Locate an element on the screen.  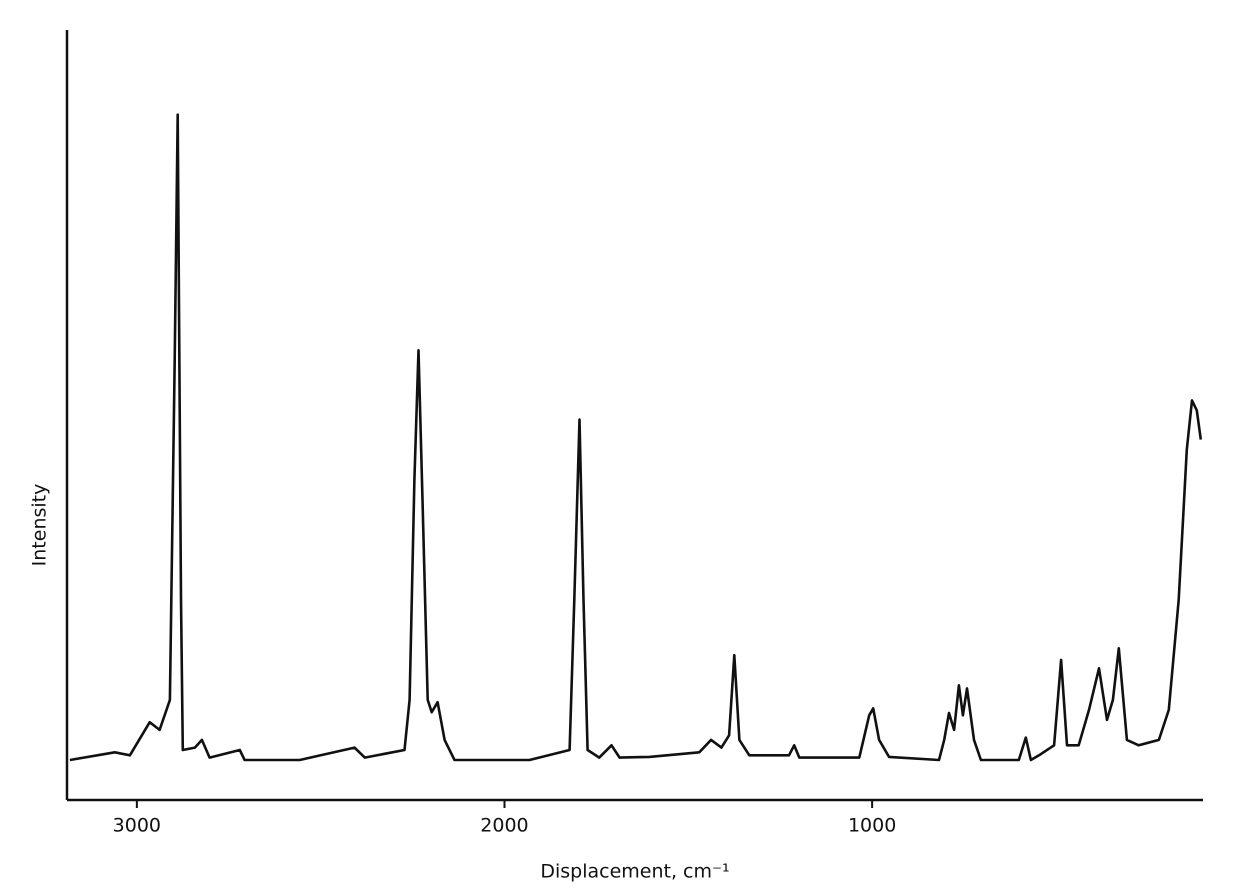
y-axis-label: Intensity is located at coordinates (40, 525).